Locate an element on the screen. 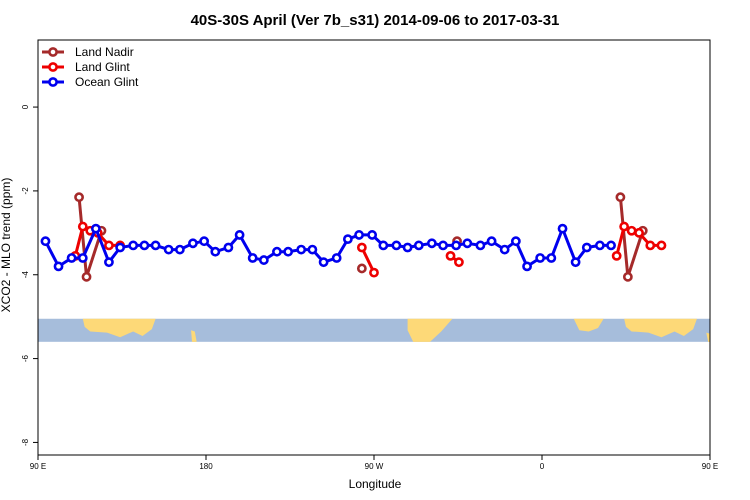 The height and width of the screenshot is (500, 750). x-axis-label: Longitude is located at coordinates (375, 484).